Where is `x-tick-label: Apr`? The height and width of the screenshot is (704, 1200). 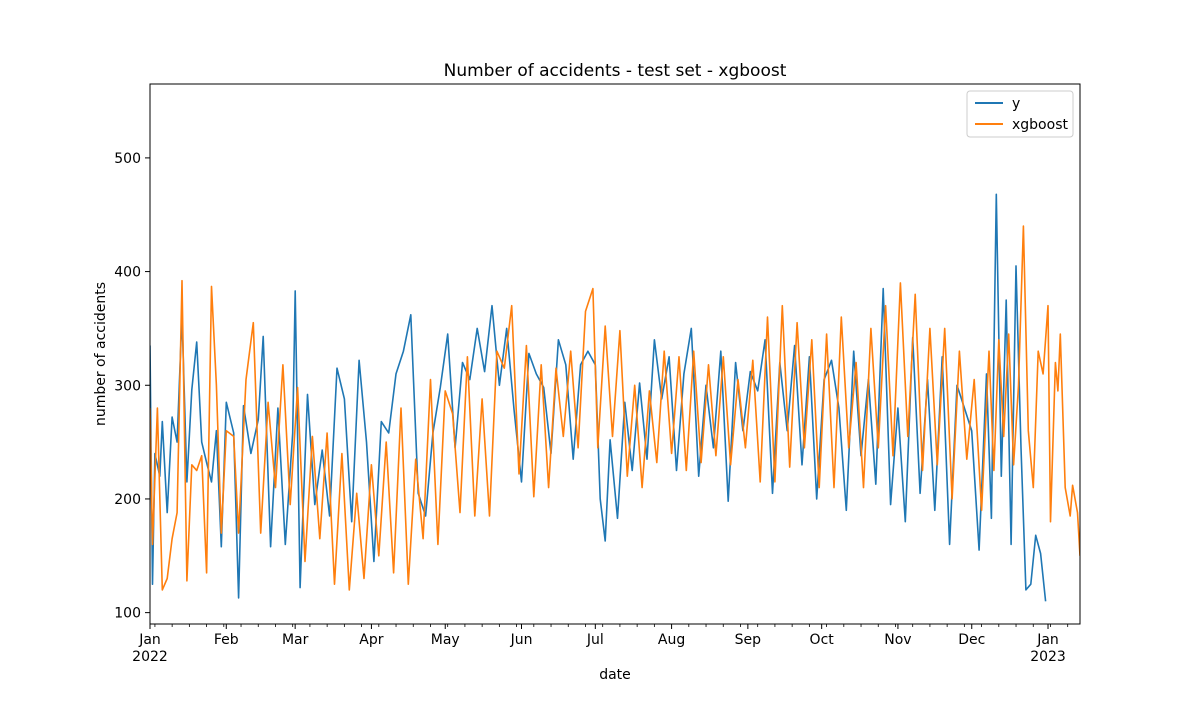
x-tick-label: Apr is located at coordinates (371, 640).